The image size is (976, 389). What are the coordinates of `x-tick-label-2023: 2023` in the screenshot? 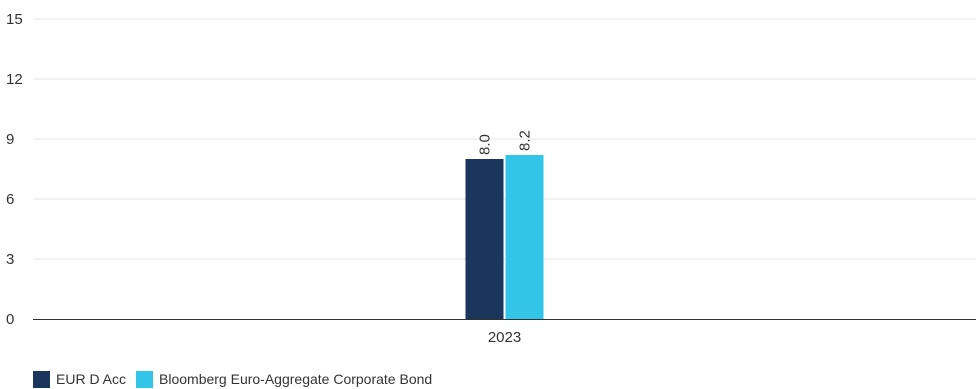 It's located at (504, 337).